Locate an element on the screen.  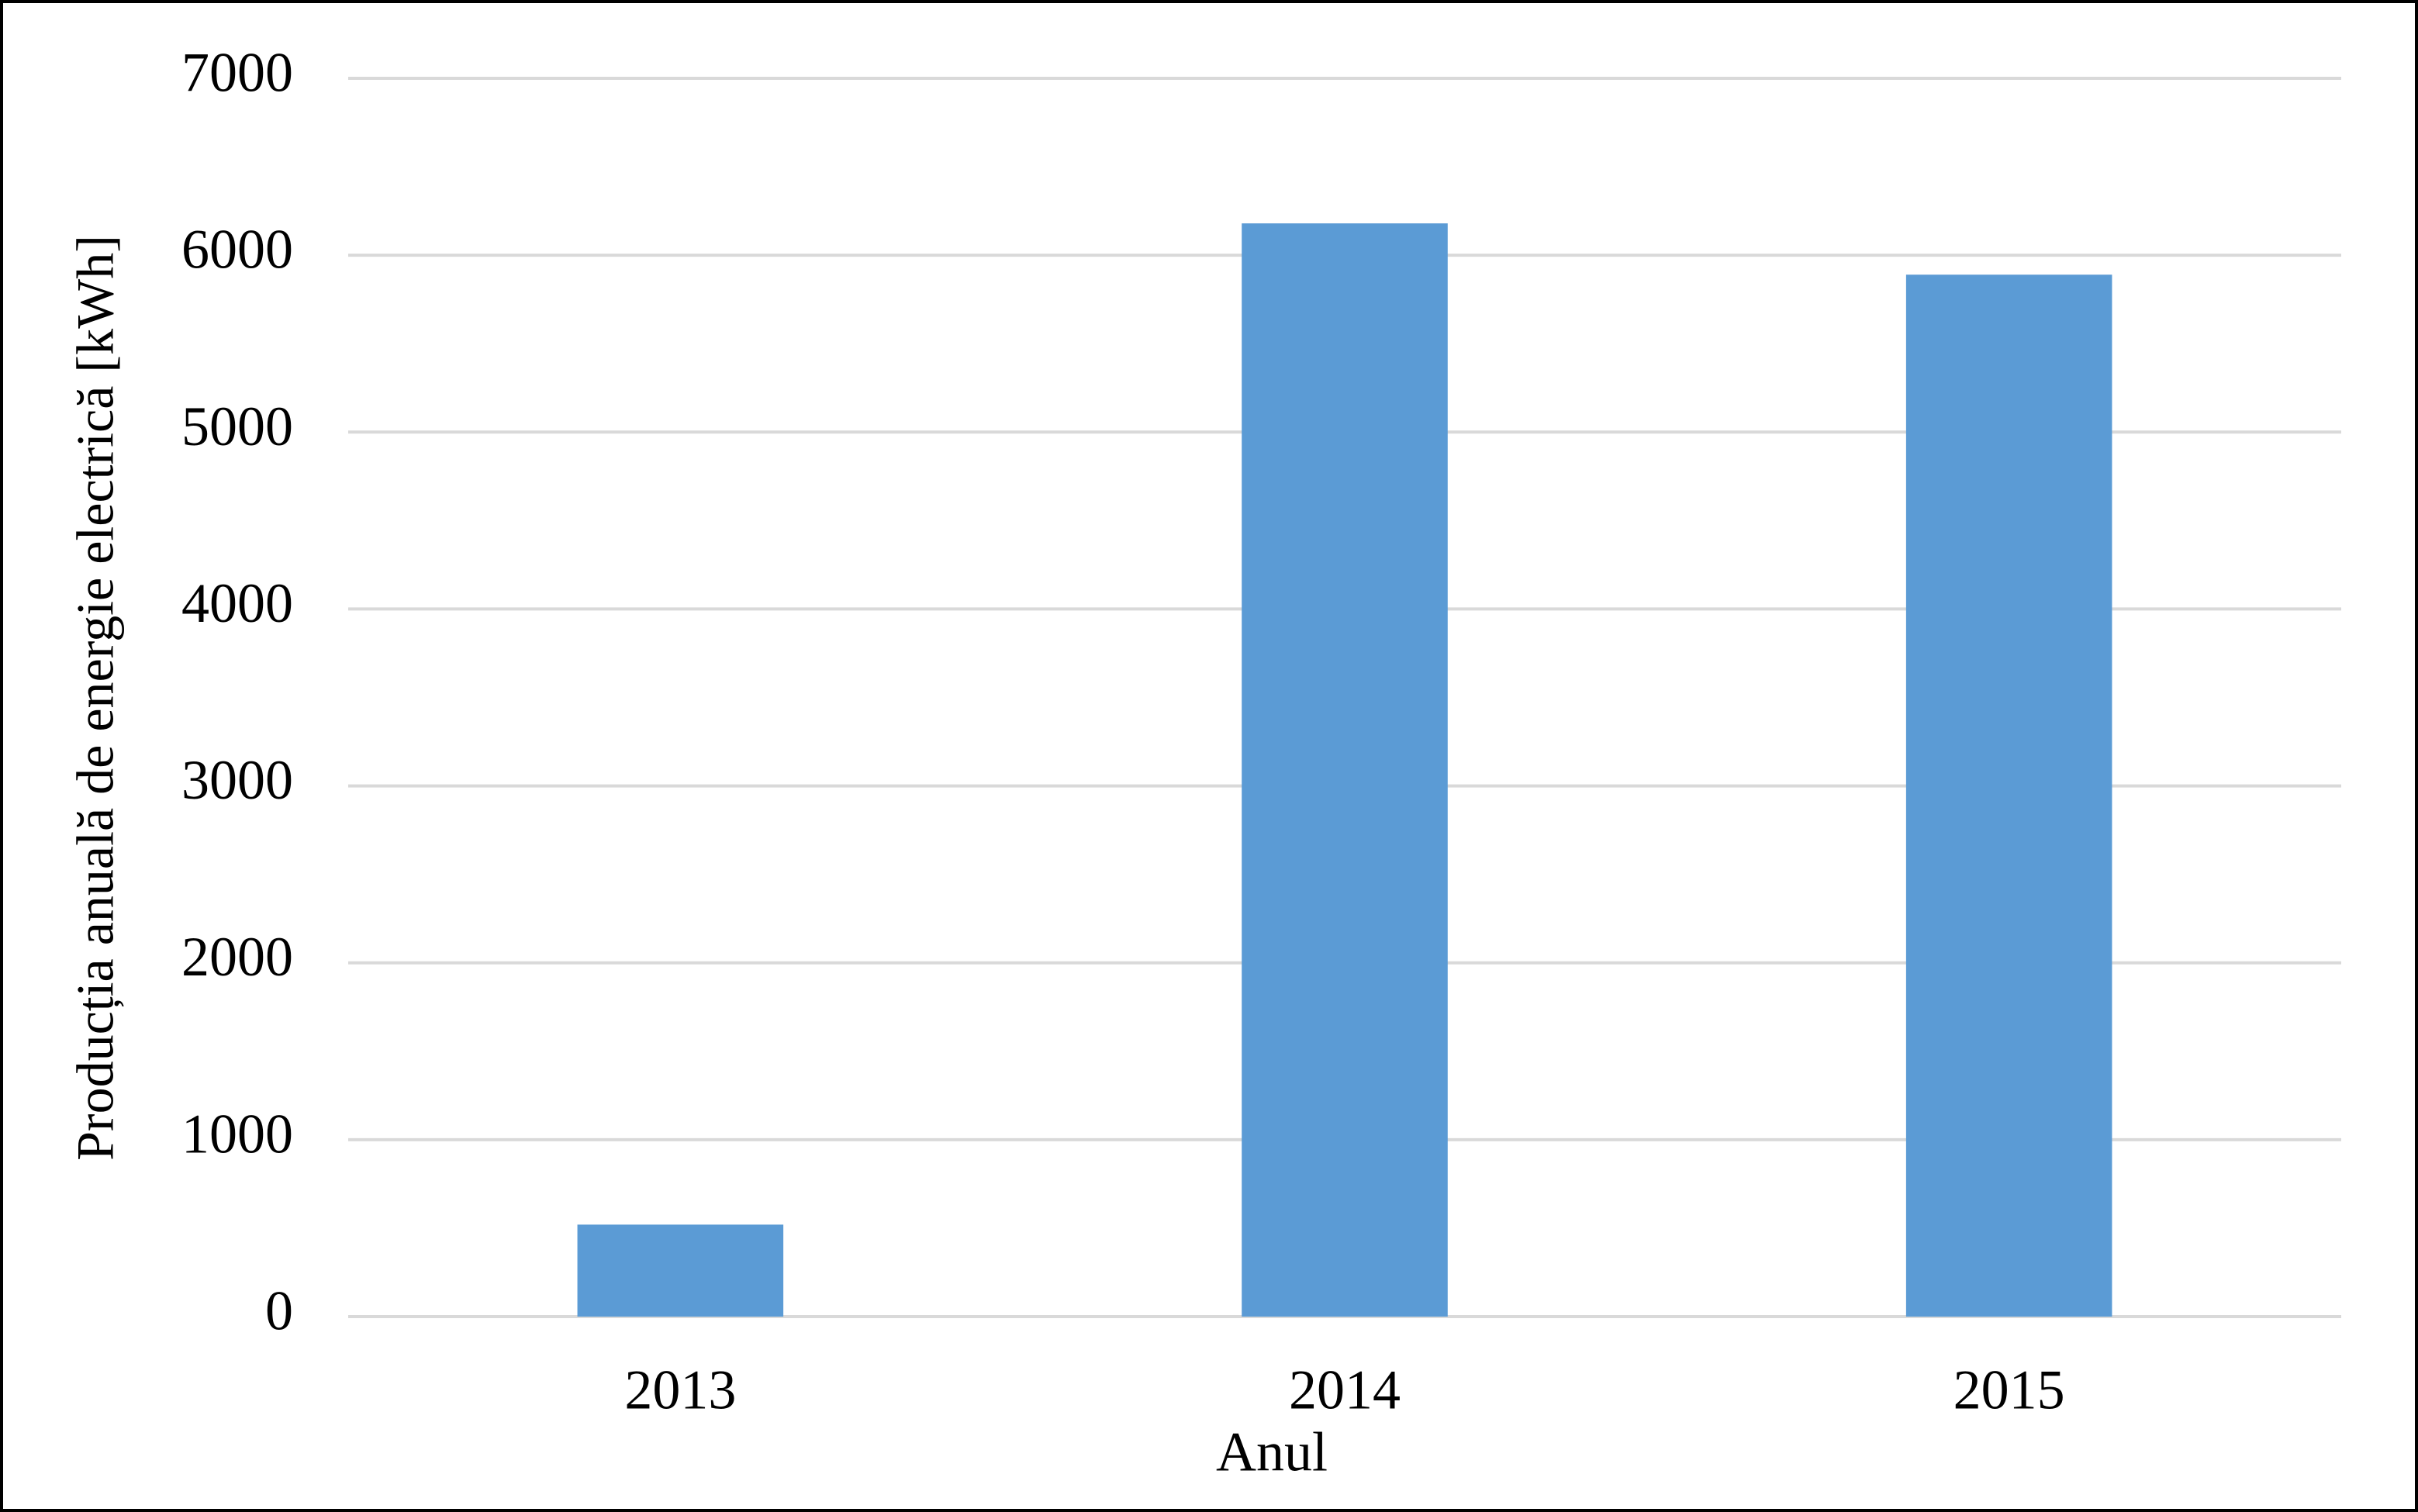
y-tick-label: 1000 is located at coordinates (237, 1134).